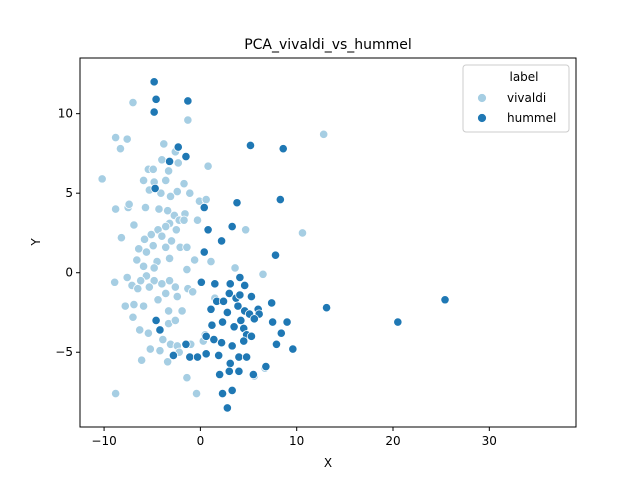  I want to click on legend-frame, so click(516, 98).